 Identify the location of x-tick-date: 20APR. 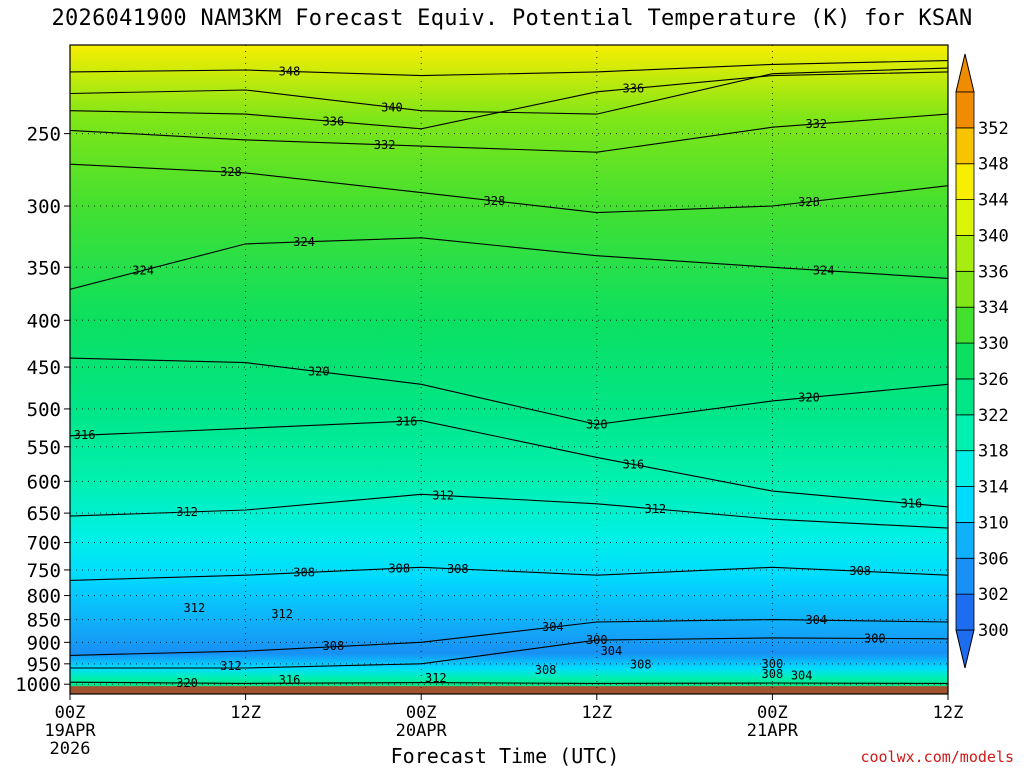
(422, 731).